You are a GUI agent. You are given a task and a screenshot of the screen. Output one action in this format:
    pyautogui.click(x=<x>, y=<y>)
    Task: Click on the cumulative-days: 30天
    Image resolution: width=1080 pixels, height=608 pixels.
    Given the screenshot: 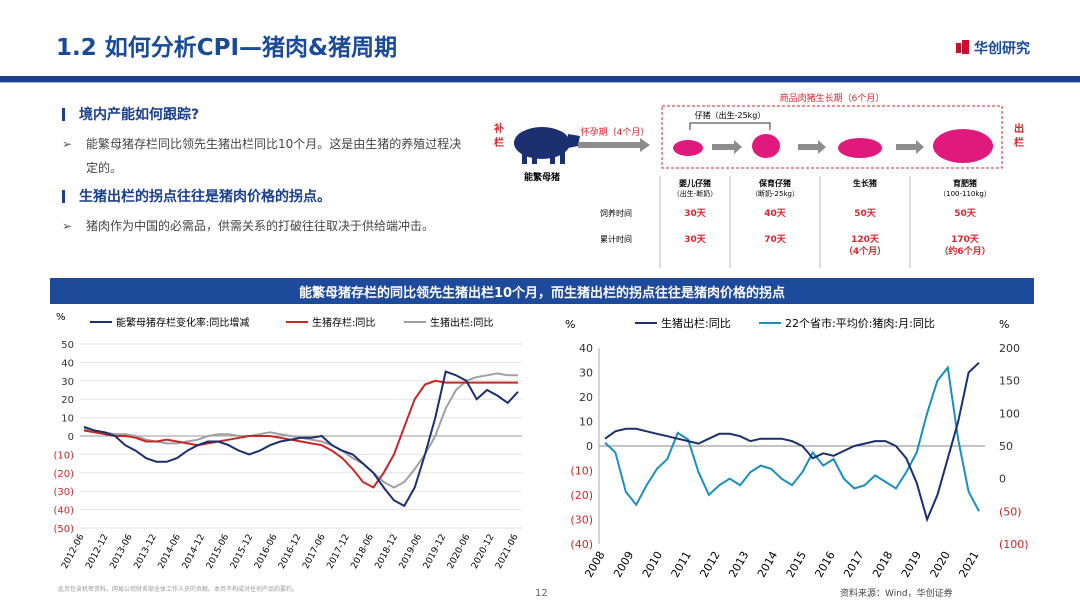 What is the action you would take?
    pyautogui.click(x=695, y=239)
    